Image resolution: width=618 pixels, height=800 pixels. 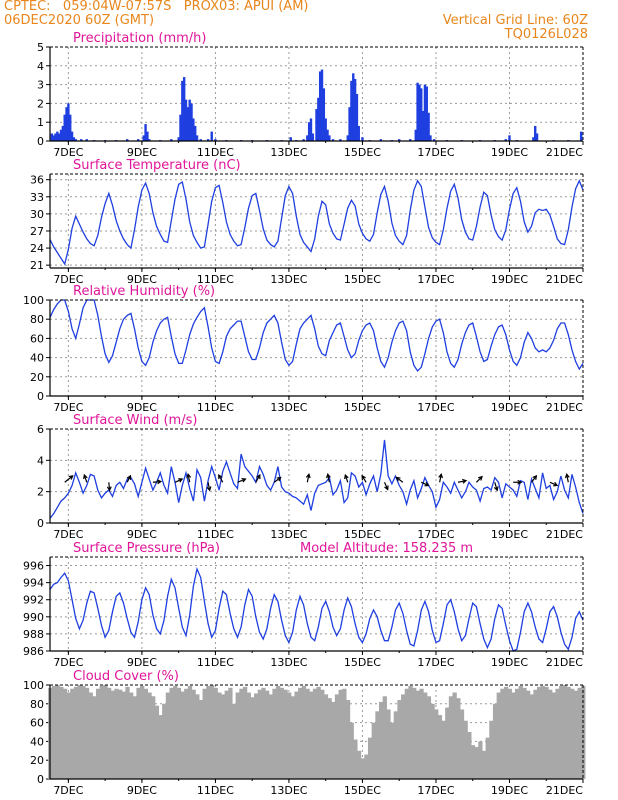 I want to click on y-tick-label: 24, so click(x=37, y=248).